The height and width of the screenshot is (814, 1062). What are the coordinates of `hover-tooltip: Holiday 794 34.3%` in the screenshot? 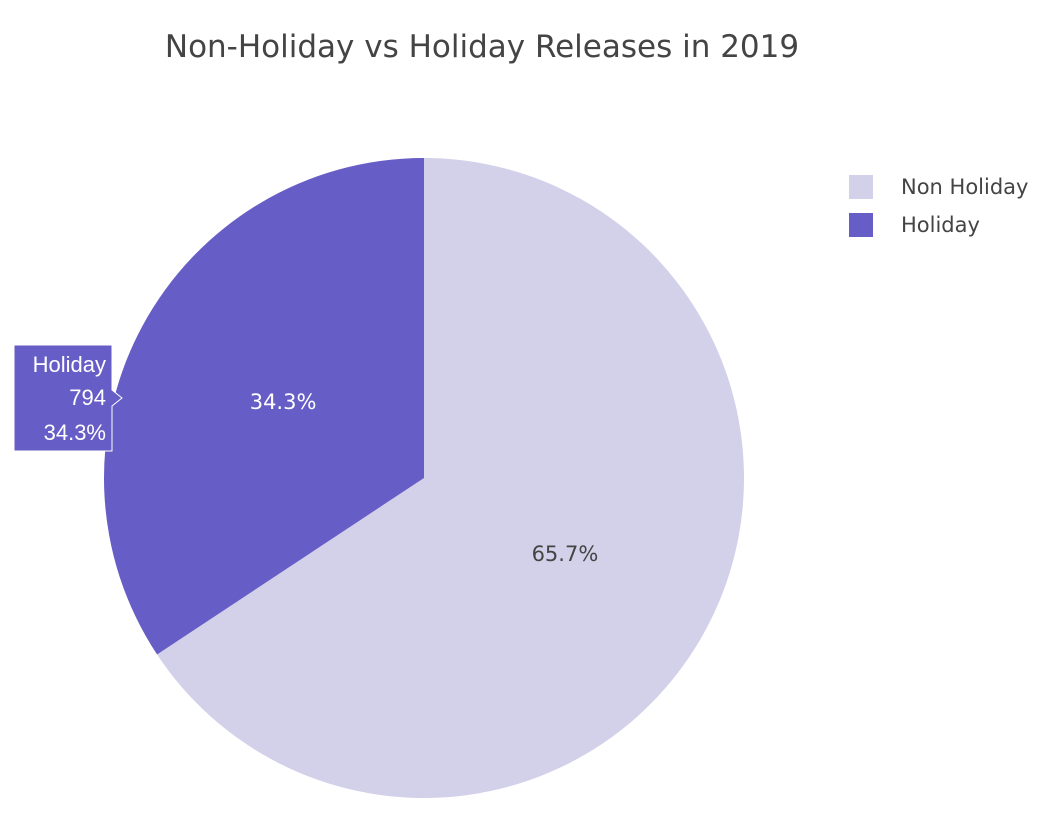 It's located at (68, 398).